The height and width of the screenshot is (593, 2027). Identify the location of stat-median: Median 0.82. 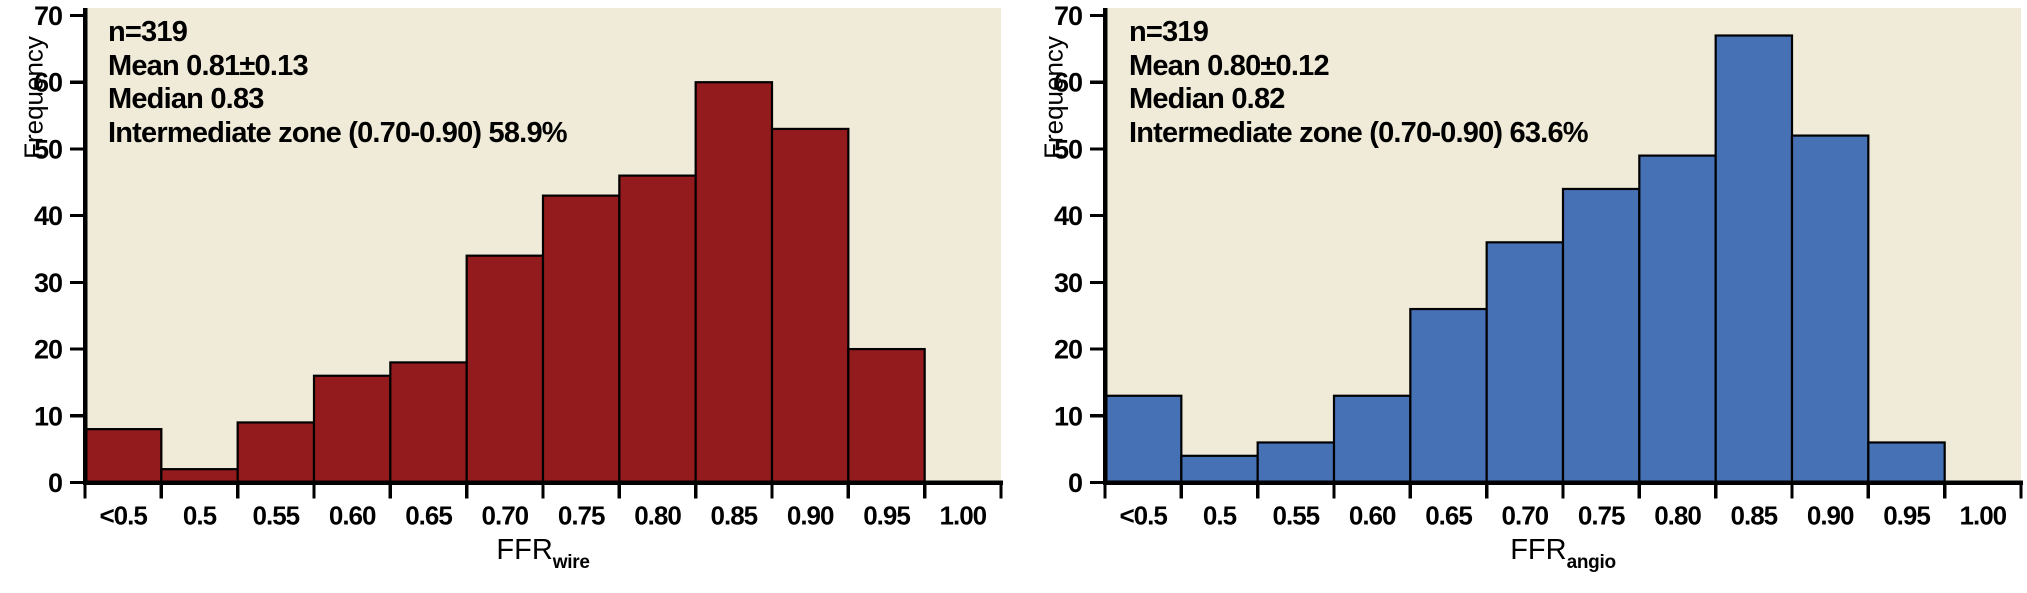
(1207, 99).